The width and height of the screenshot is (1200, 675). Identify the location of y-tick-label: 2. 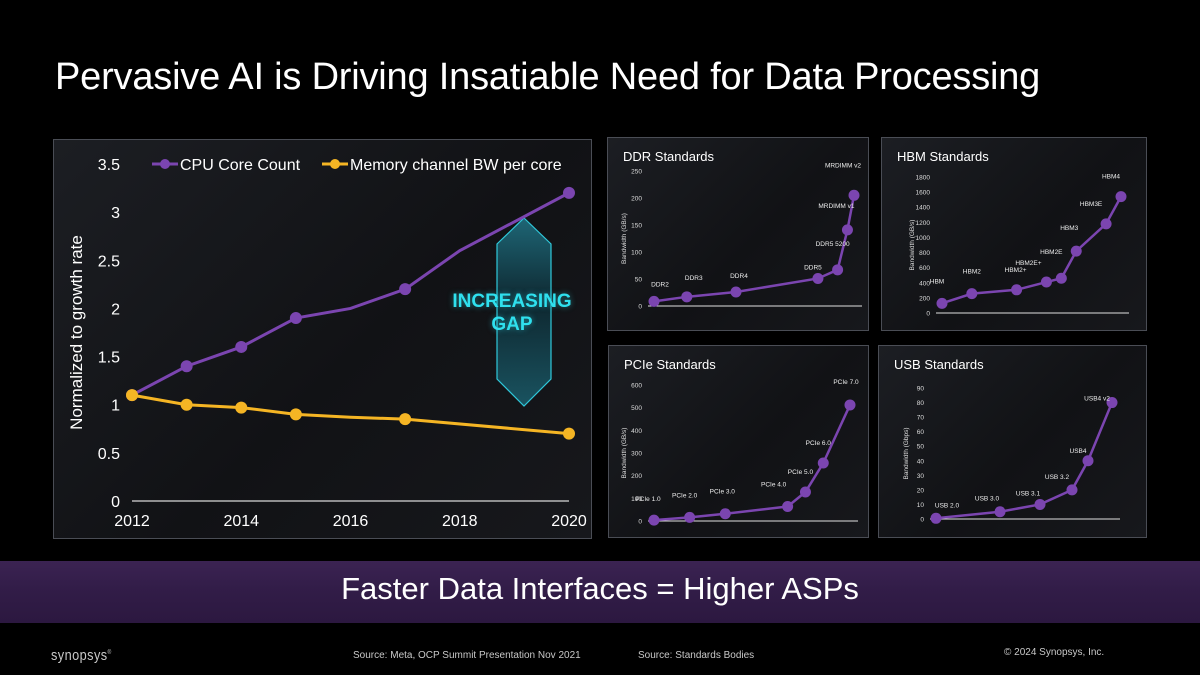
(115, 309).